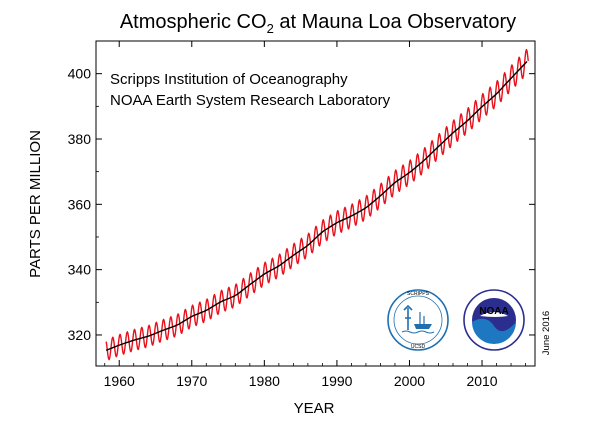 The image size is (591, 433). Describe the element at coordinates (481, 381) in the screenshot. I see `x-tick-label: 2010` at that location.